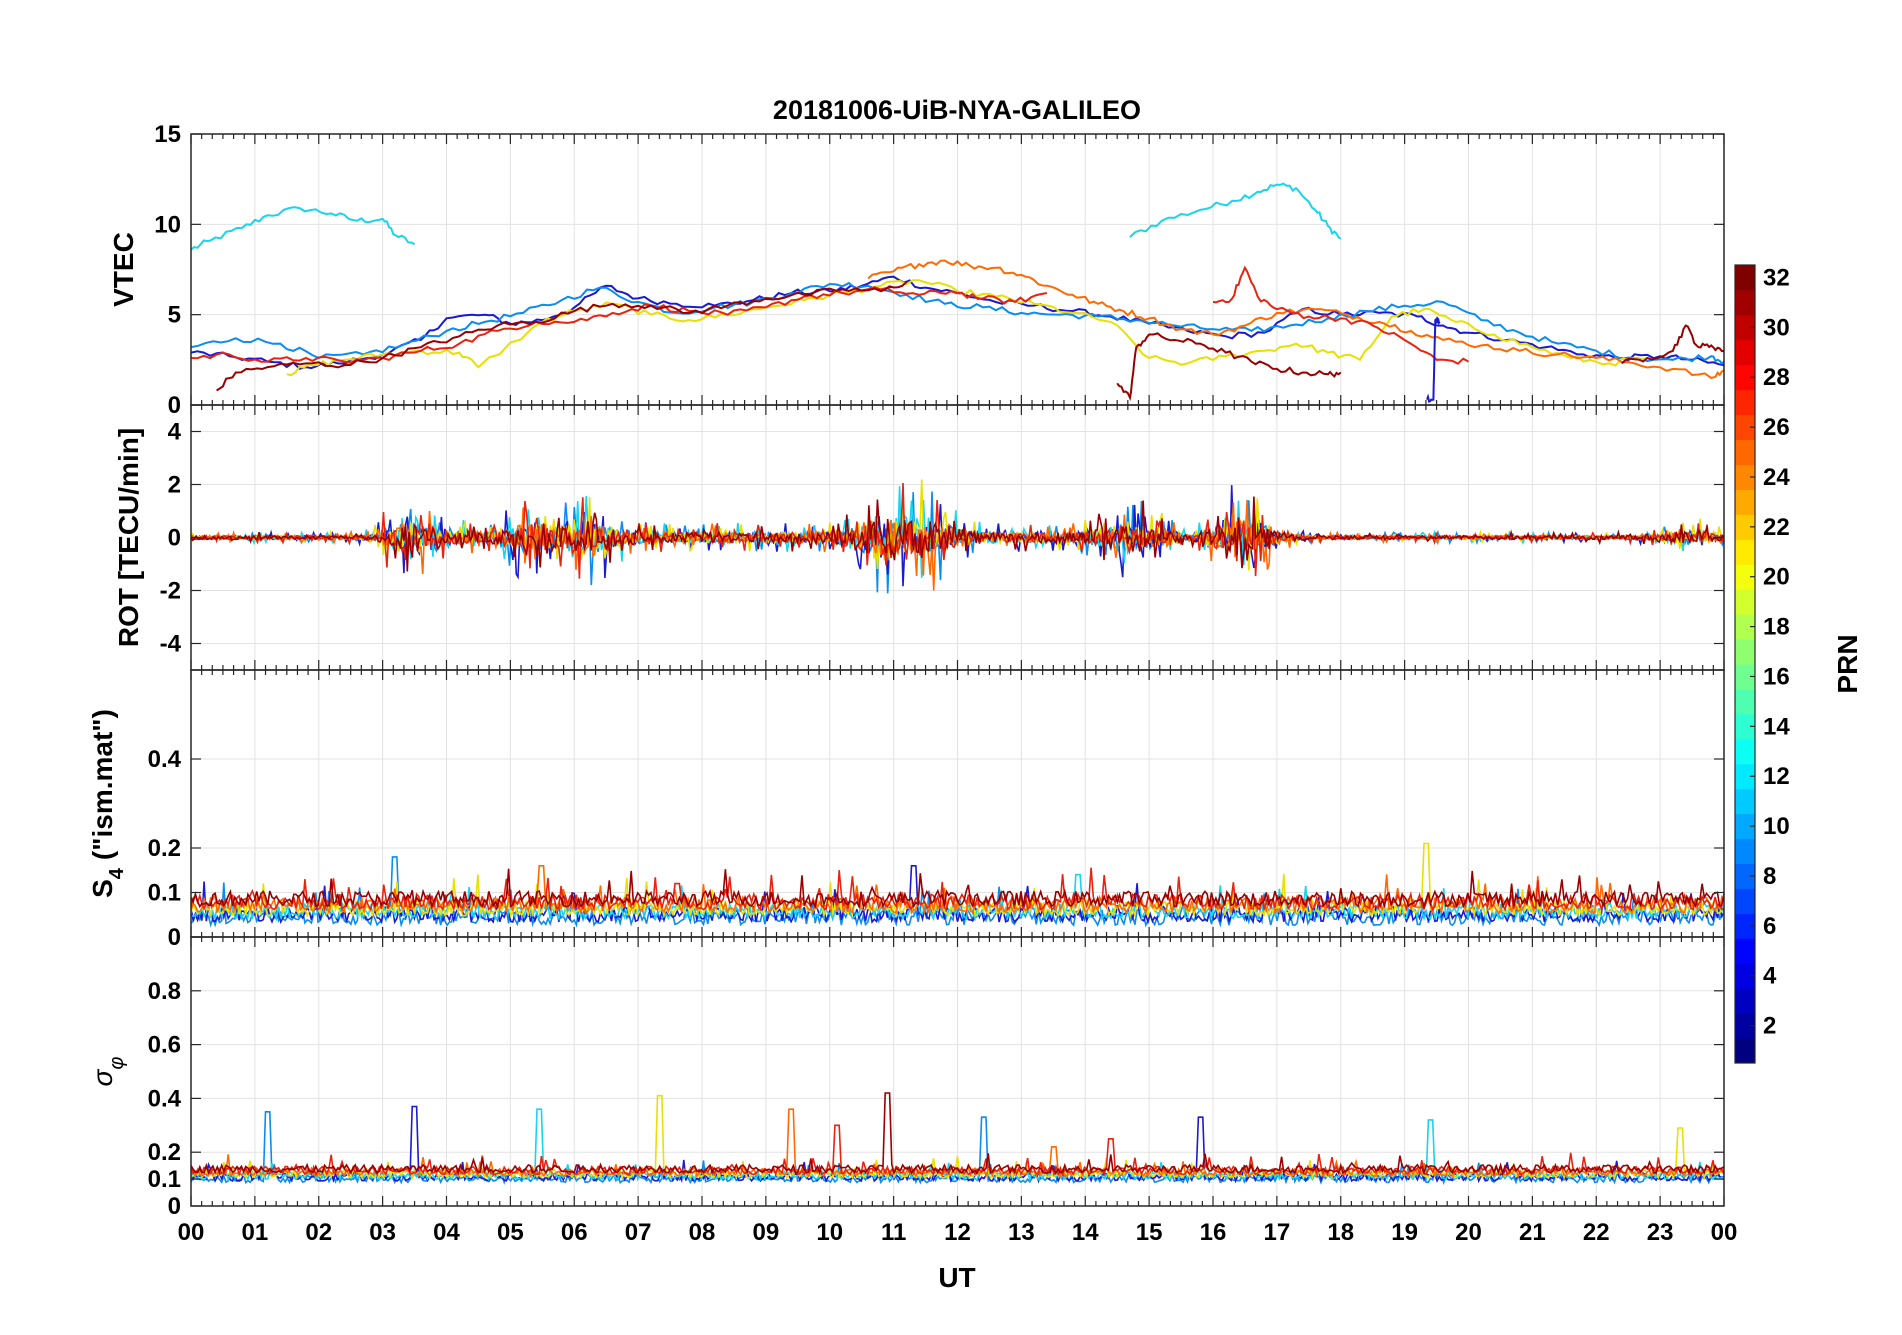  Describe the element at coordinates (175, 432) in the screenshot. I see `y-tick-label: 4` at that location.